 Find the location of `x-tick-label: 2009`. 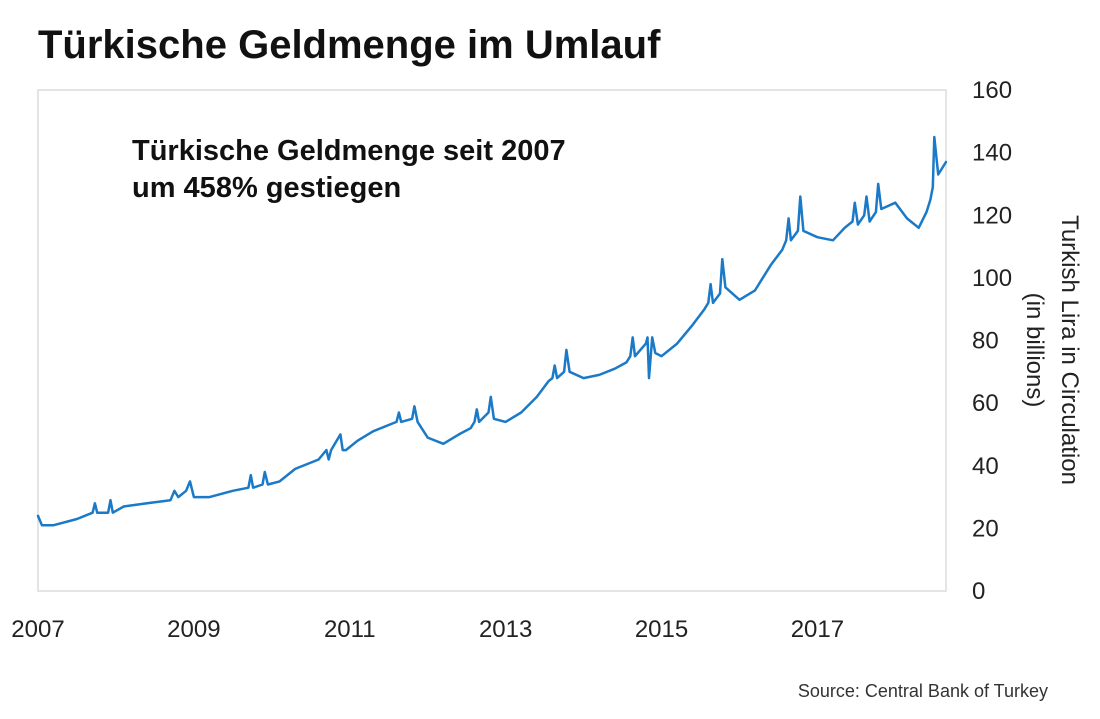

x-tick-label: 2009 is located at coordinates (193, 629).